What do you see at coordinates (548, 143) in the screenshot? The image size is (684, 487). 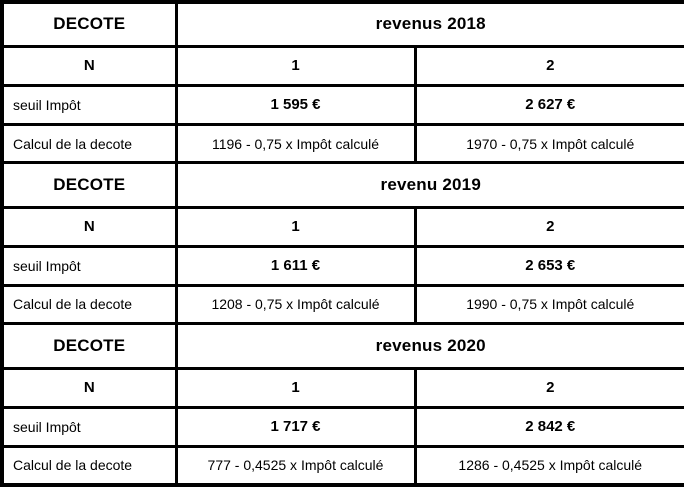 I see `calcul-formula-2018-2: 1970 - 0,75 x Impôt calculé` at bounding box center [548, 143].